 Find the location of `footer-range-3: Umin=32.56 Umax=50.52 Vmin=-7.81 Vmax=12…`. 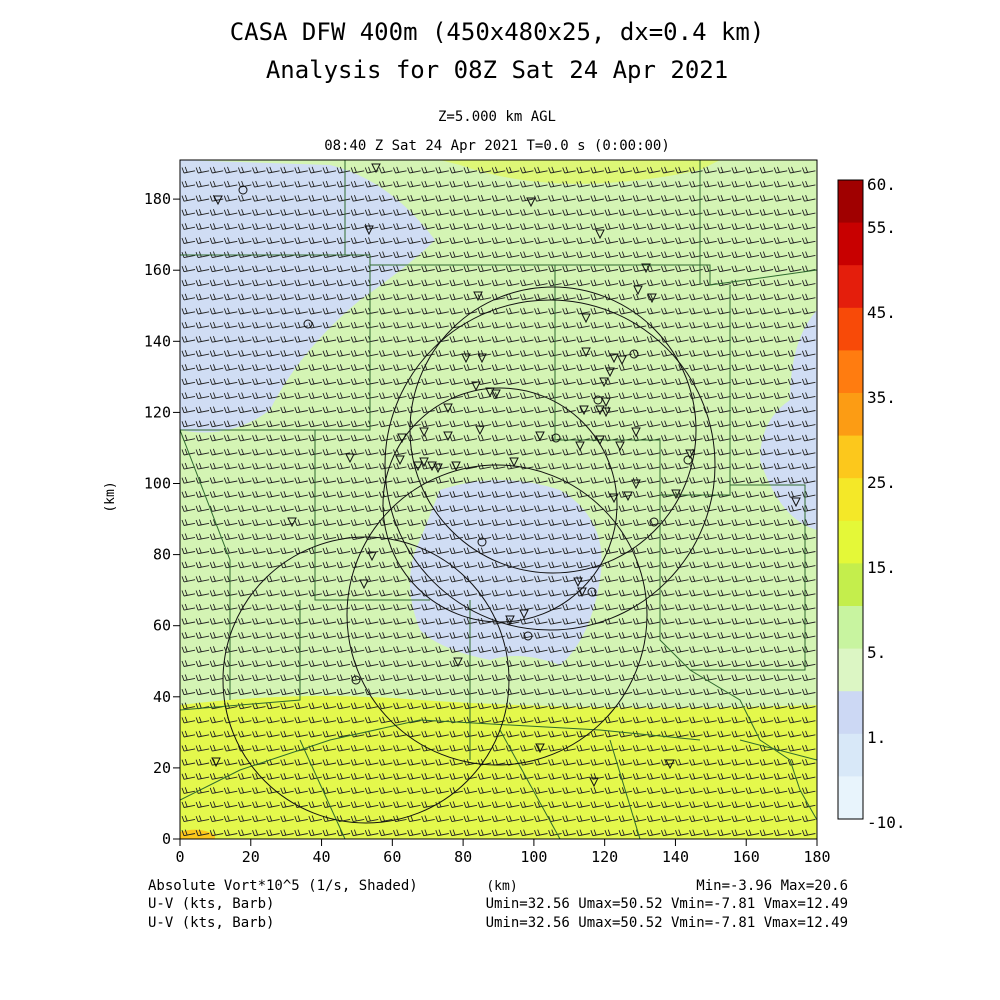

footer-range-3: Umin=32.56 Umax=50.52 Vmin=-7.81 Vmax=12… is located at coordinates (667, 923).